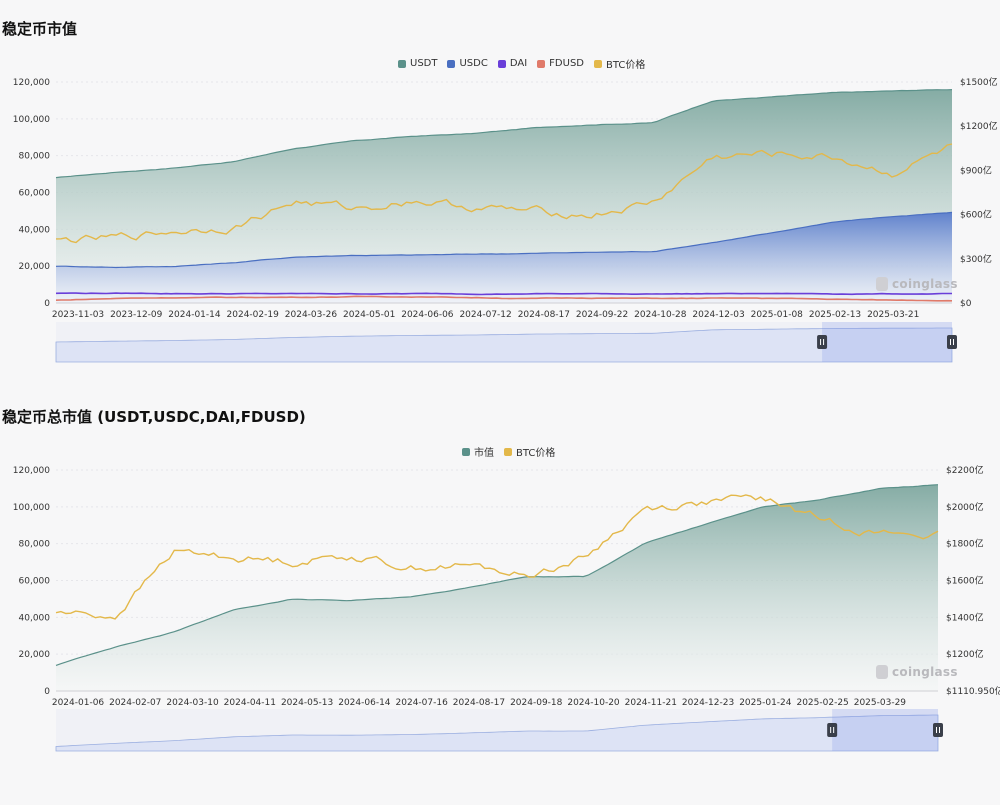 This screenshot has width=1000, height=805. I want to click on chart2-legend: 市值 BTC价格, so click(508, 451).